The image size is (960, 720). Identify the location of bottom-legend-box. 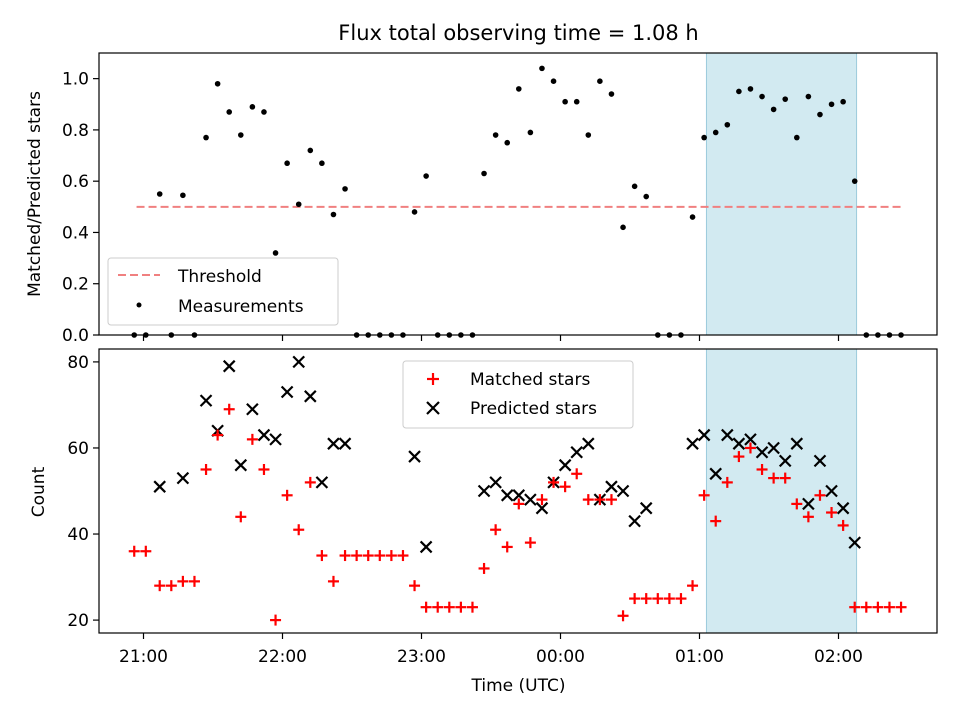
(518, 394).